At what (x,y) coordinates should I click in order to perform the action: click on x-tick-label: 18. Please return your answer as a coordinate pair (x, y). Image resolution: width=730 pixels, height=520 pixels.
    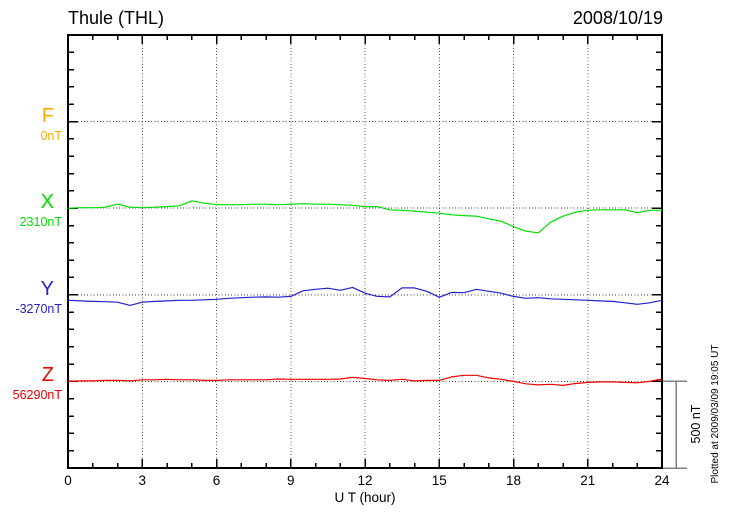
    Looking at the image, I should click on (513, 480).